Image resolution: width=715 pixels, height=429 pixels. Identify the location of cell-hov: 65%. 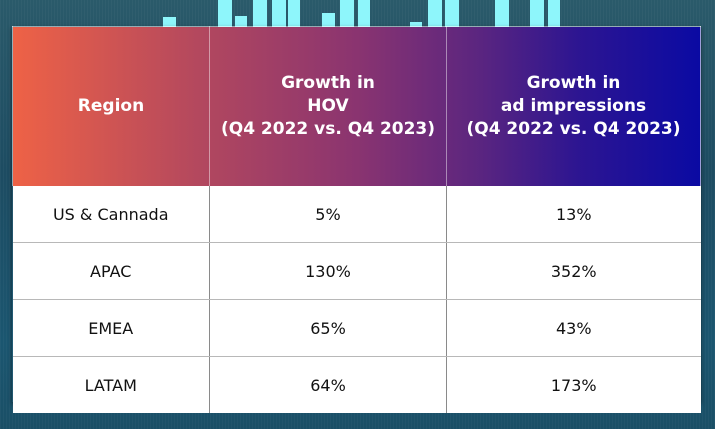
(328, 328).